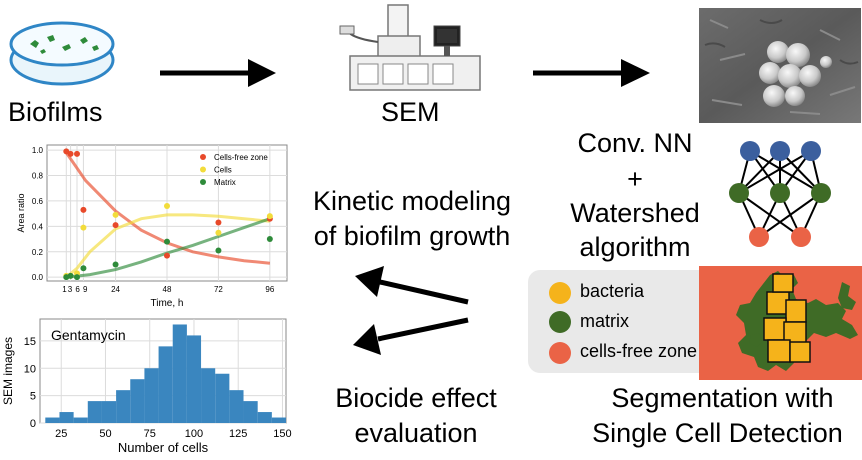 The width and height of the screenshot is (862, 460). Describe the element at coordinates (77, 289) in the screenshot. I see `kinetic-x-tick-label: 6` at that location.